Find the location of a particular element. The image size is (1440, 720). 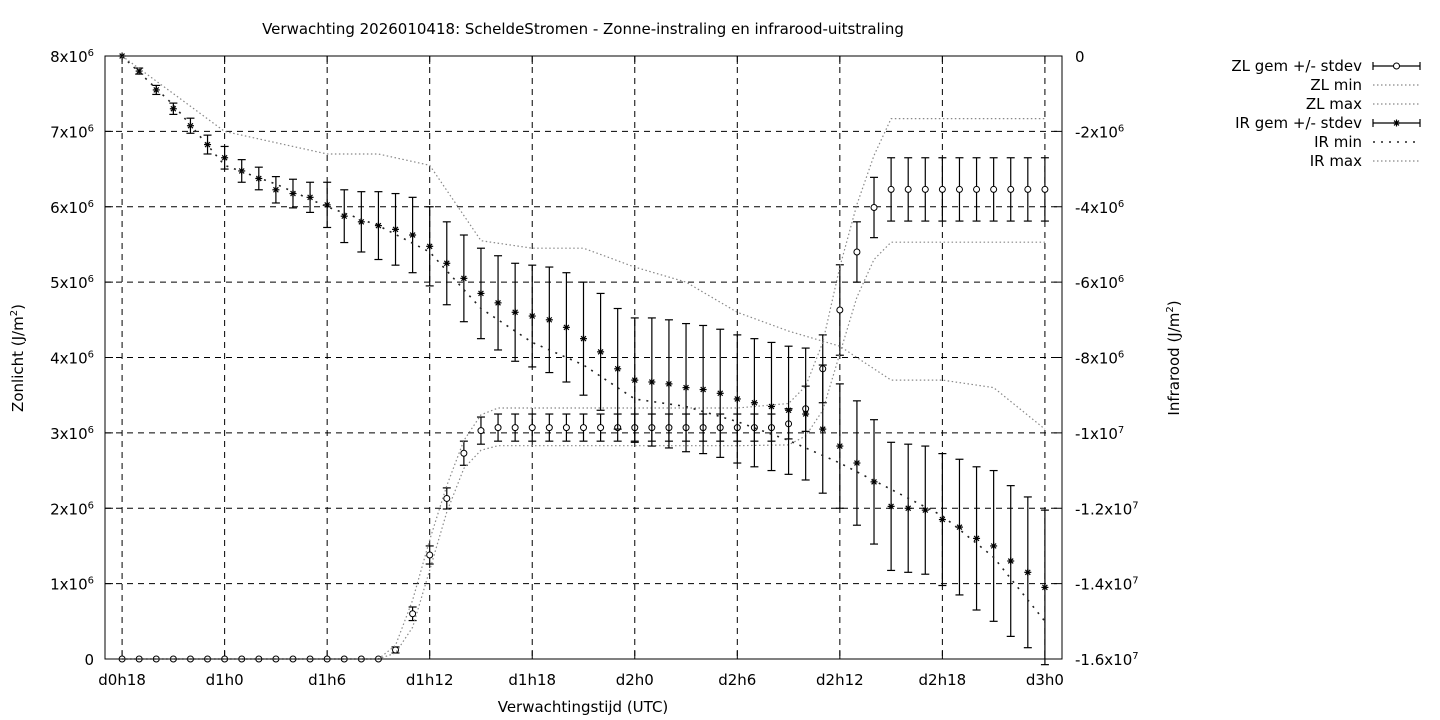

y-left-tick-label: 8x10⁶ is located at coordinates (72, 57).